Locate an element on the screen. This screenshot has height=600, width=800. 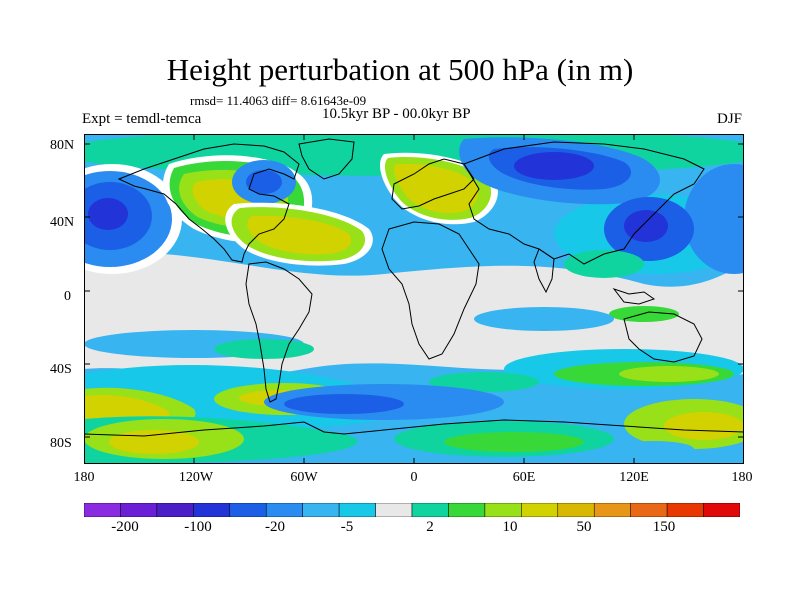
colorbar-label: -5 is located at coordinates (347, 527).